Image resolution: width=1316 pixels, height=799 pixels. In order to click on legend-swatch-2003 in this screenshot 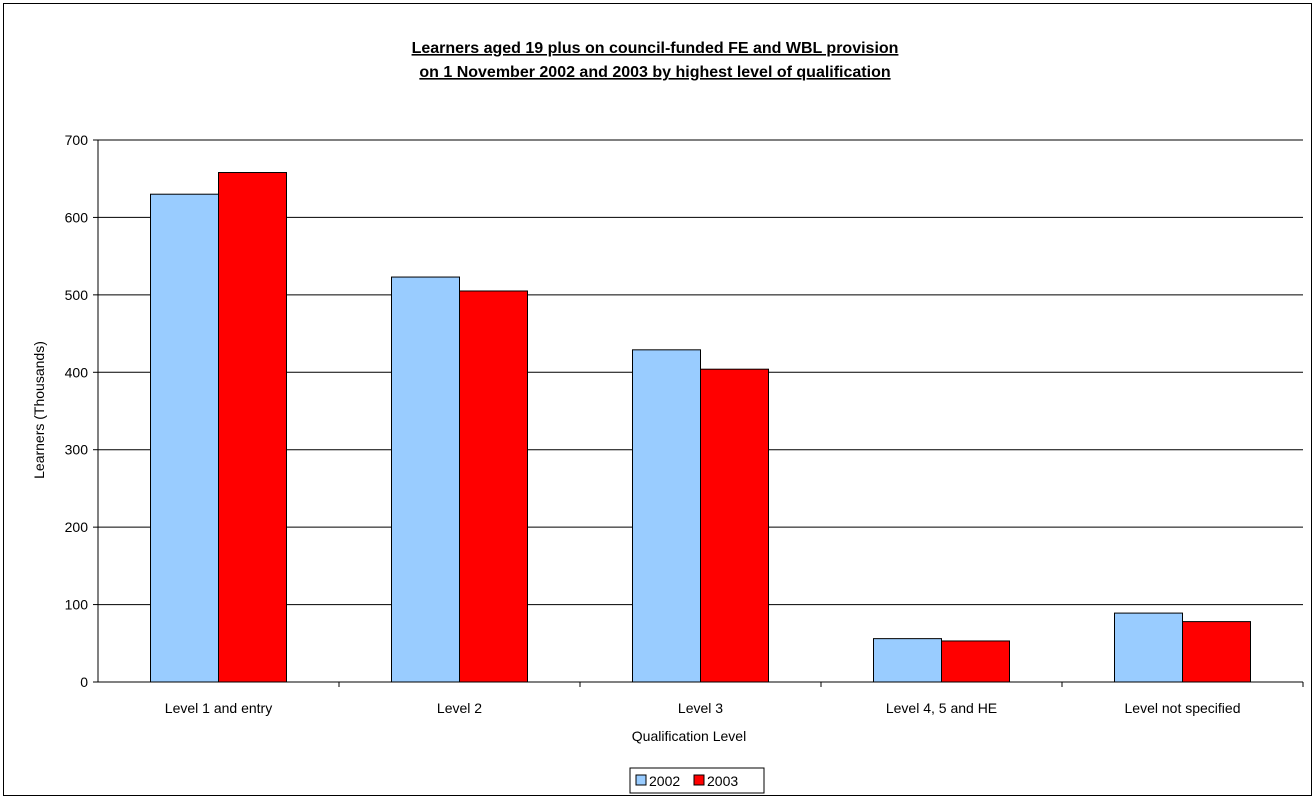, I will do `click(699, 780)`.